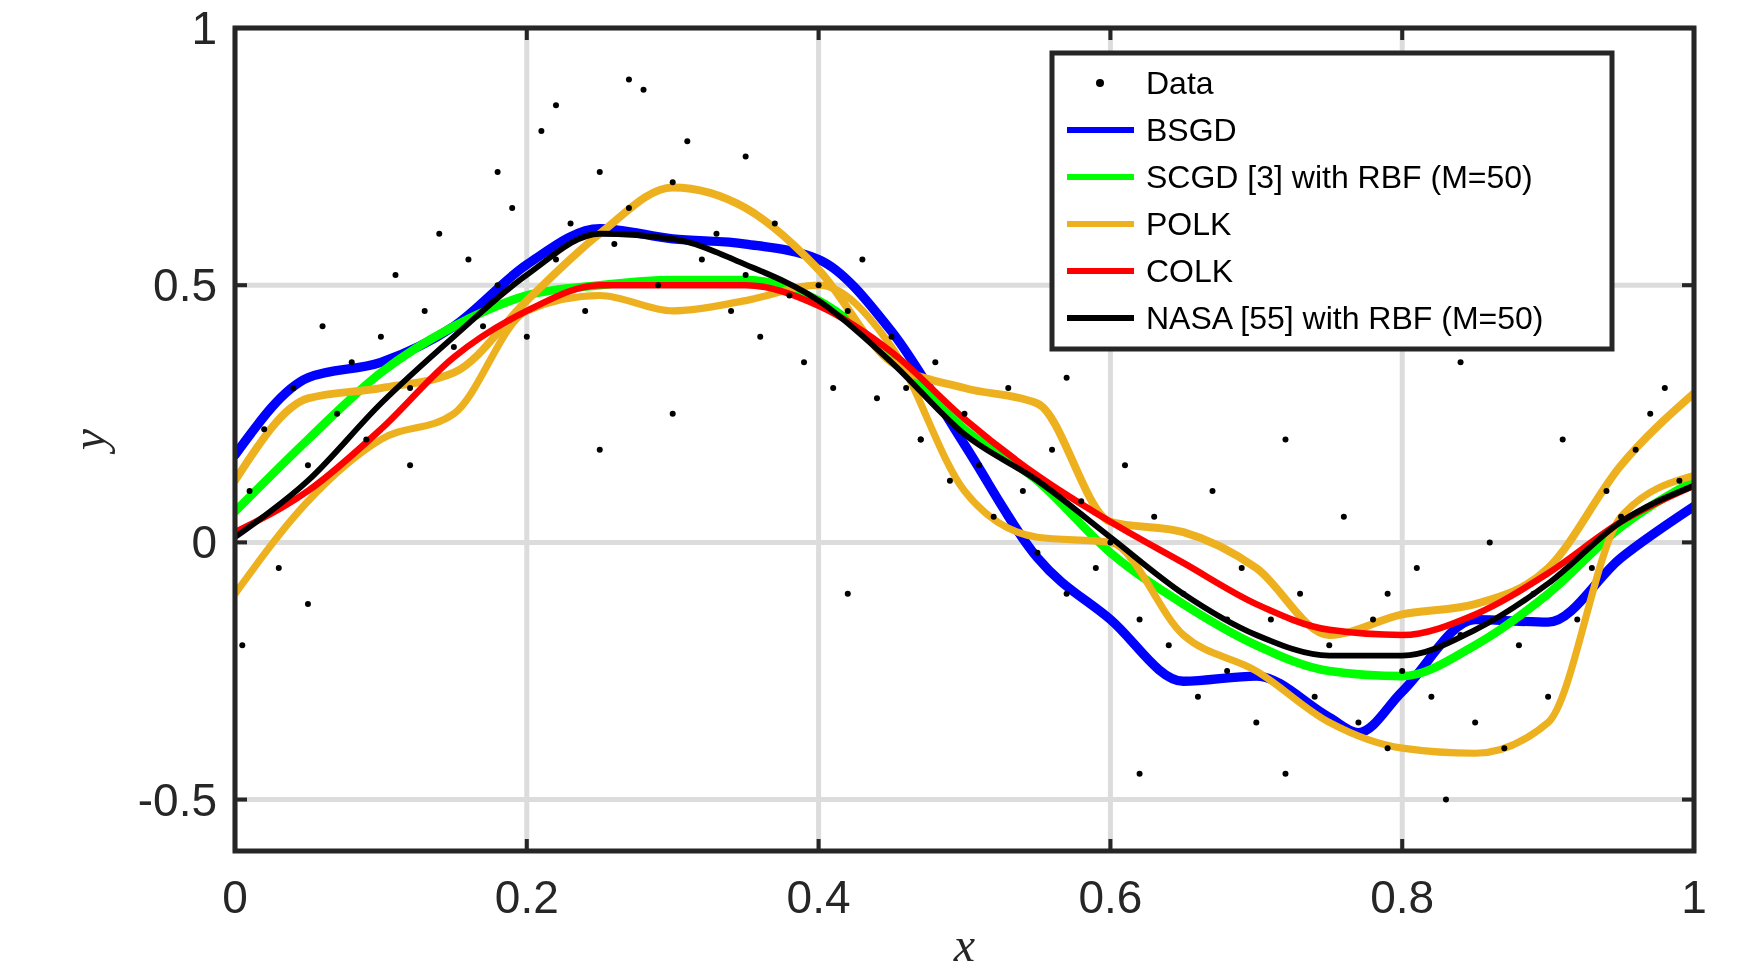  Describe the element at coordinates (1694, 897) in the screenshot. I see `x-tick-label: 1` at that location.